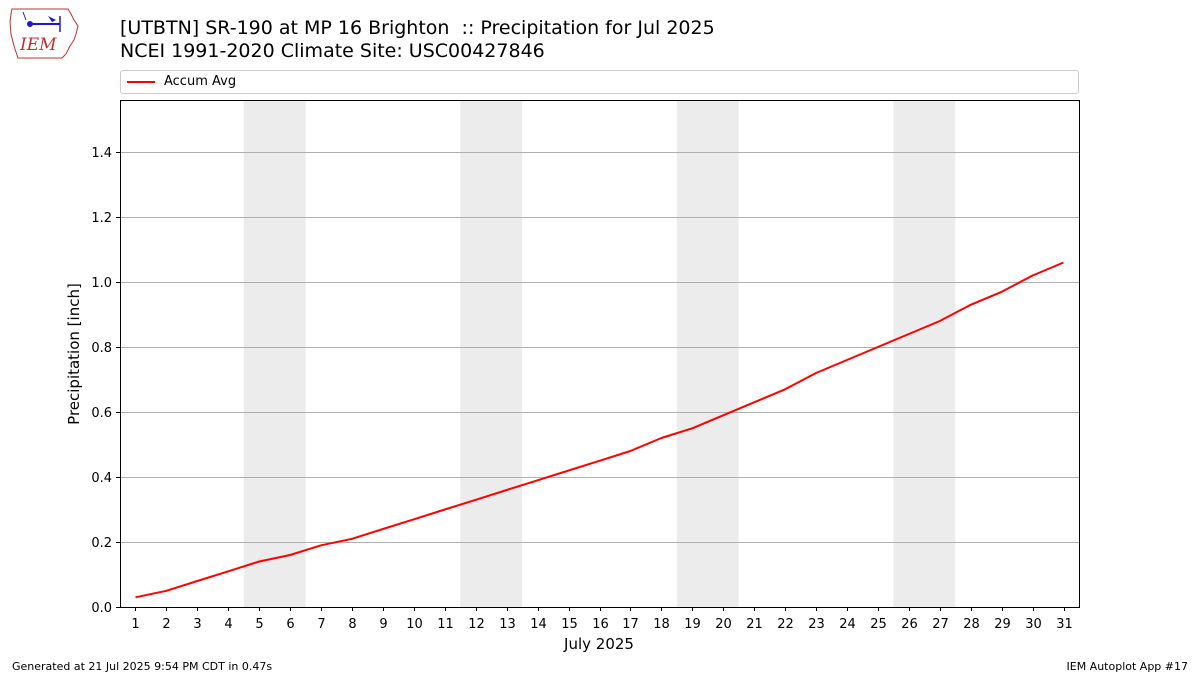  Describe the element at coordinates (166, 624) in the screenshot. I see `x-tick-label: 2` at that location.